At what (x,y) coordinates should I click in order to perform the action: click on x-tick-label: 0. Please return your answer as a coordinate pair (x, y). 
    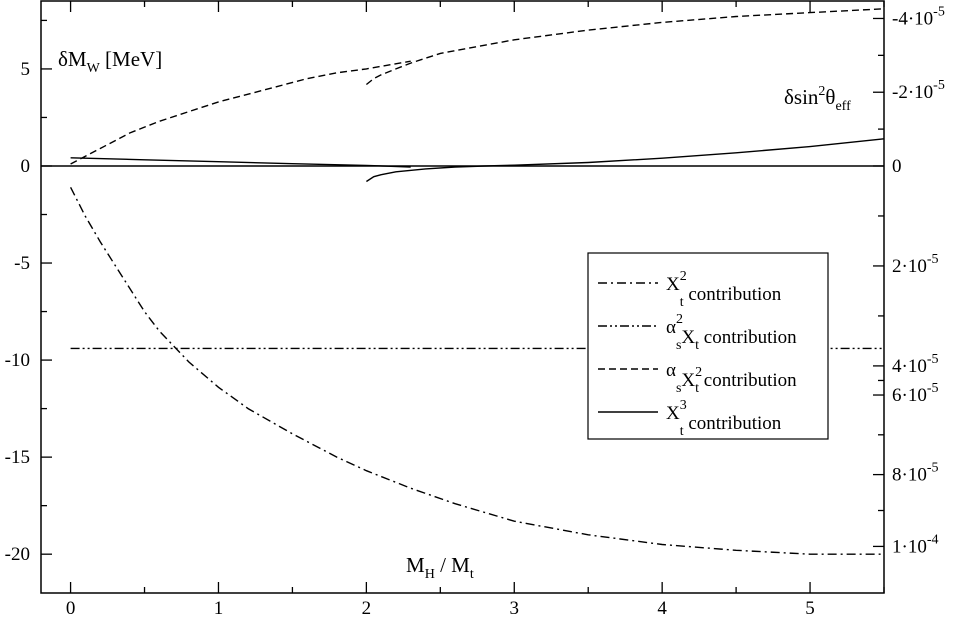
    Looking at the image, I should click on (71, 608).